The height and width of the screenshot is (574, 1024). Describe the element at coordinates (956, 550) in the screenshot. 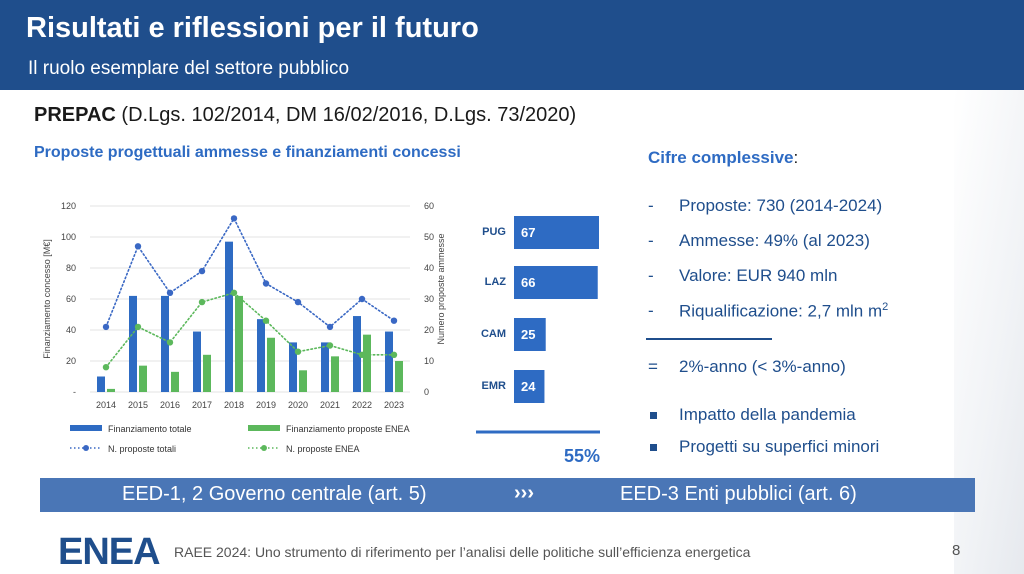

I see `page-number: 8` at that location.